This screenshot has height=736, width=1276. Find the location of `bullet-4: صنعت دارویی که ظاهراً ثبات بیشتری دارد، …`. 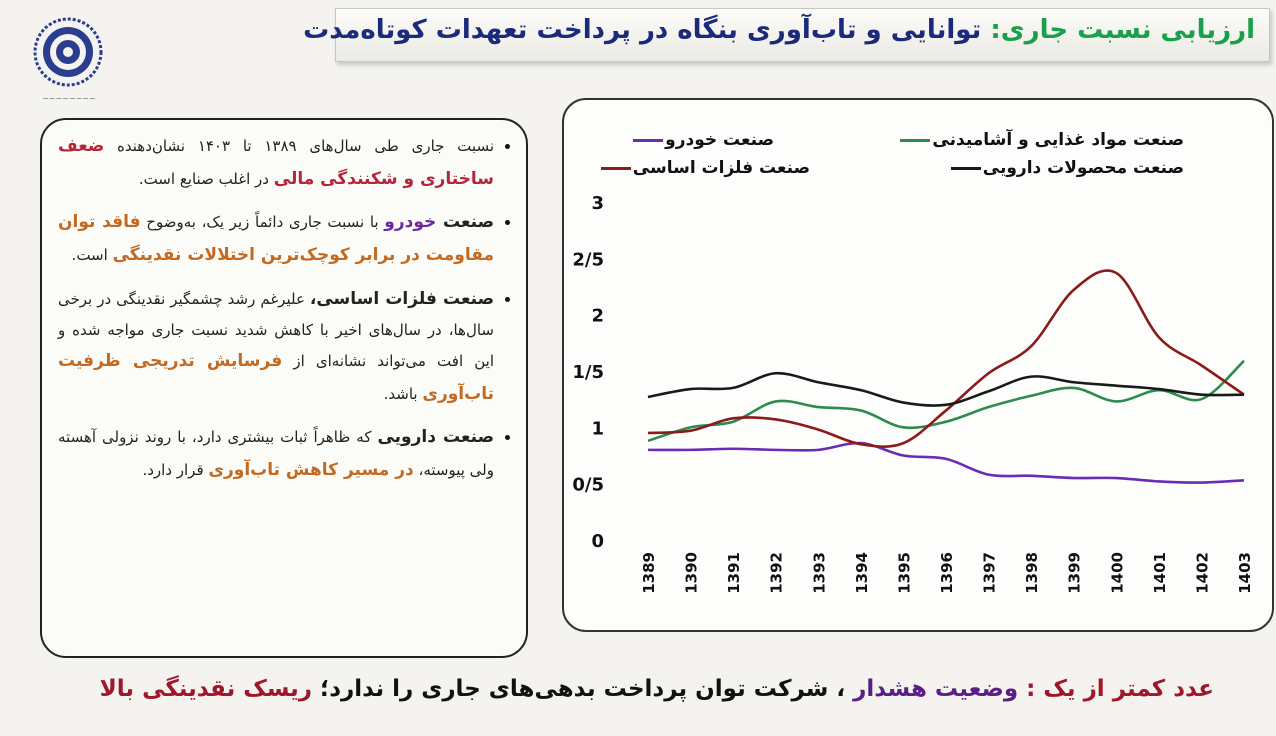

bullet-4: صنعت دارویی که ظاهراً ثبات بیشتری دارد، … is located at coordinates (276, 454).